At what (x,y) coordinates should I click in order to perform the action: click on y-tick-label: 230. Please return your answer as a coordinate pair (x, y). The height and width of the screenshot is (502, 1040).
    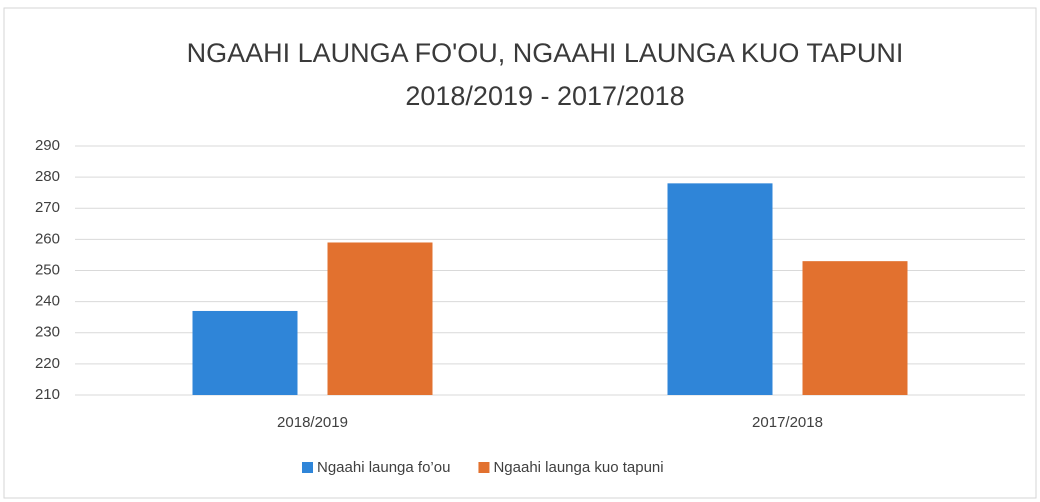
    Looking at the image, I should click on (47, 332).